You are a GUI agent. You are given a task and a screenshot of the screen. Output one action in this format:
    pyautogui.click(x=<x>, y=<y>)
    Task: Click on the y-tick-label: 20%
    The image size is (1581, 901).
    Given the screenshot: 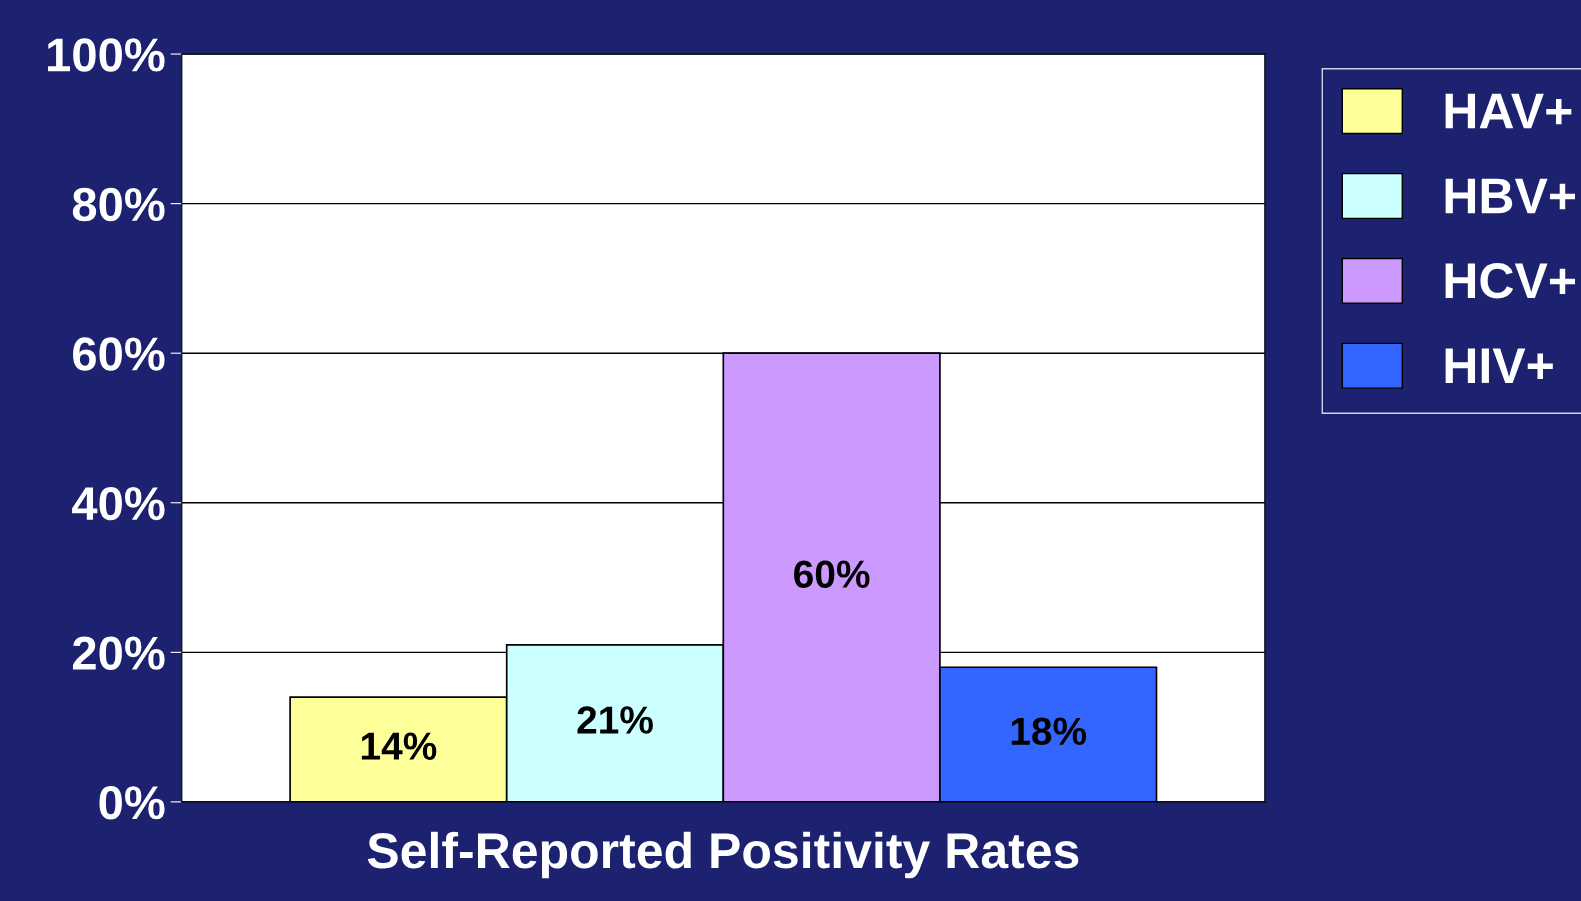 What is the action you would take?
    pyautogui.click(x=118, y=653)
    